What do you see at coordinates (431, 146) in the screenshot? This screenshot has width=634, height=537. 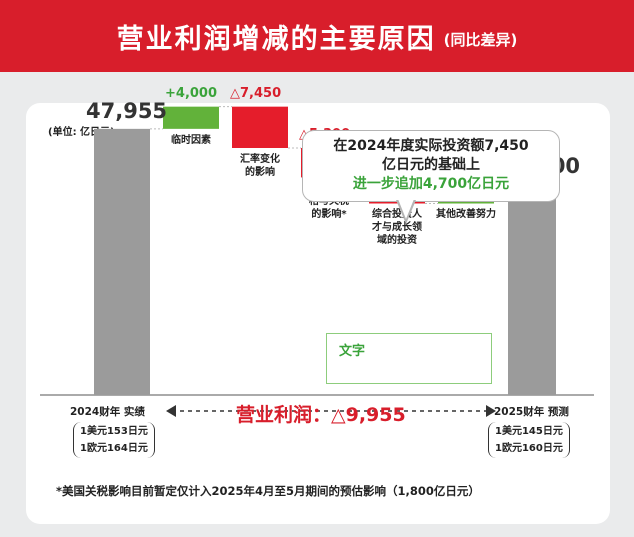 I see `callout-line1: 在2024年度实际投资额7,450` at bounding box center [431, 146].